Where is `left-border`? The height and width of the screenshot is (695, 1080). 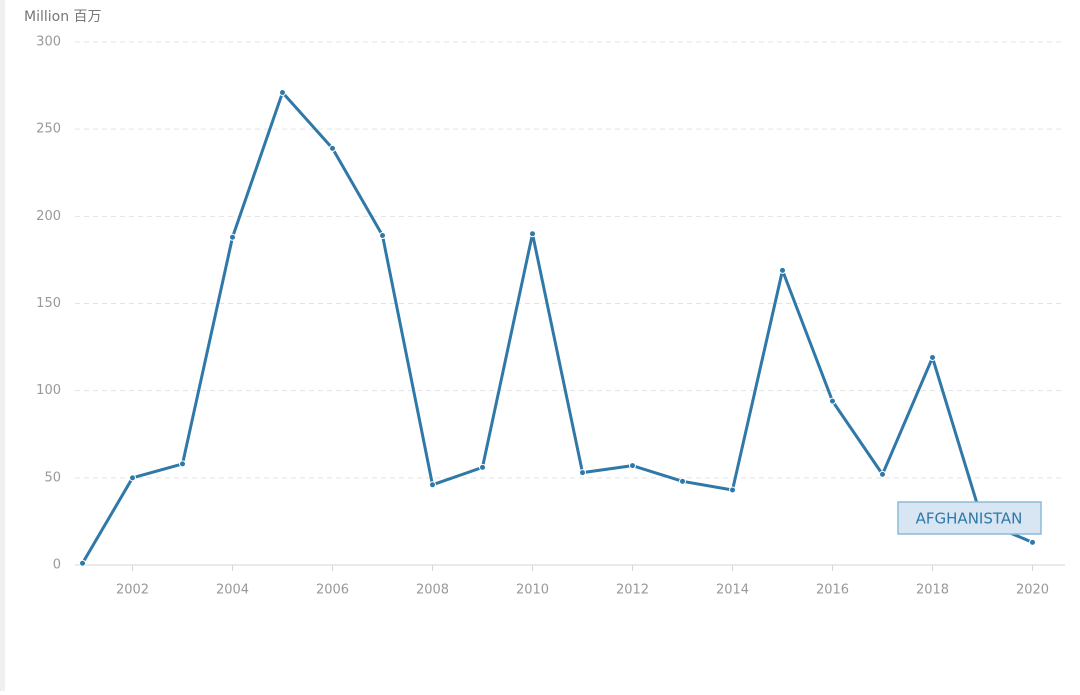 left-border is located at coordinates (2, 345).